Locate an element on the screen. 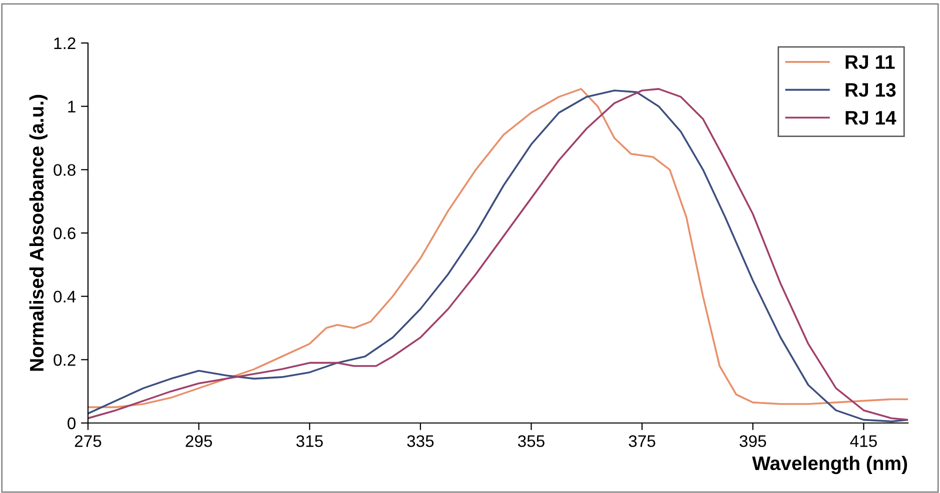 This screenshot has height=493, width=940. legend-label: RJ 11 is located at coordinates (870, 62).